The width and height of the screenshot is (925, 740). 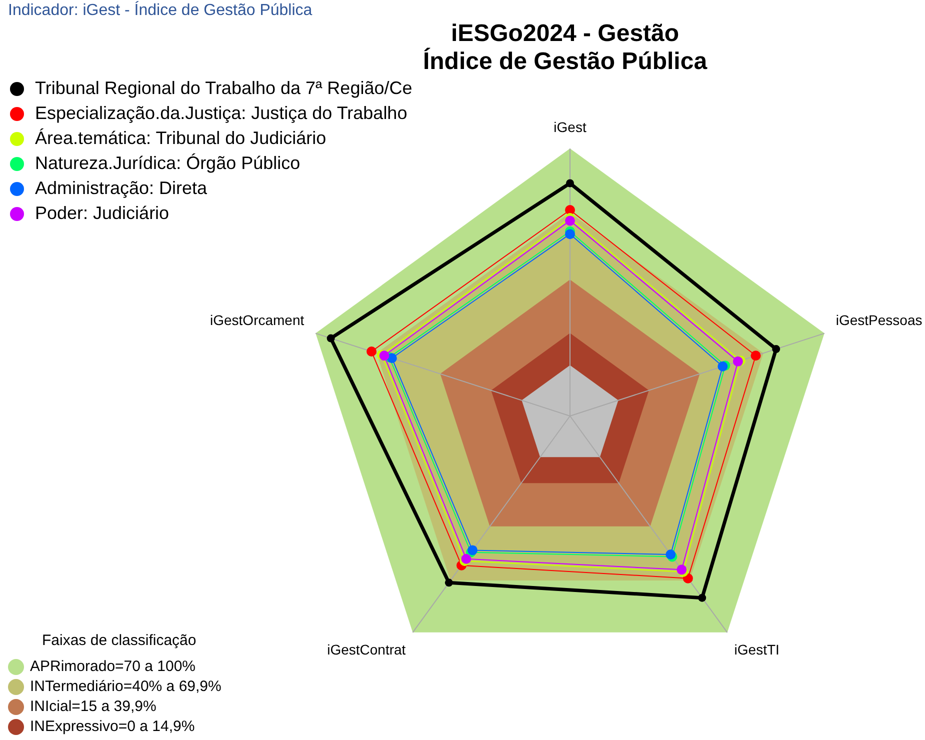 I want to click on legend-label: Área.temática: Tribunal do Judiciário, so click(x=180, y=138).